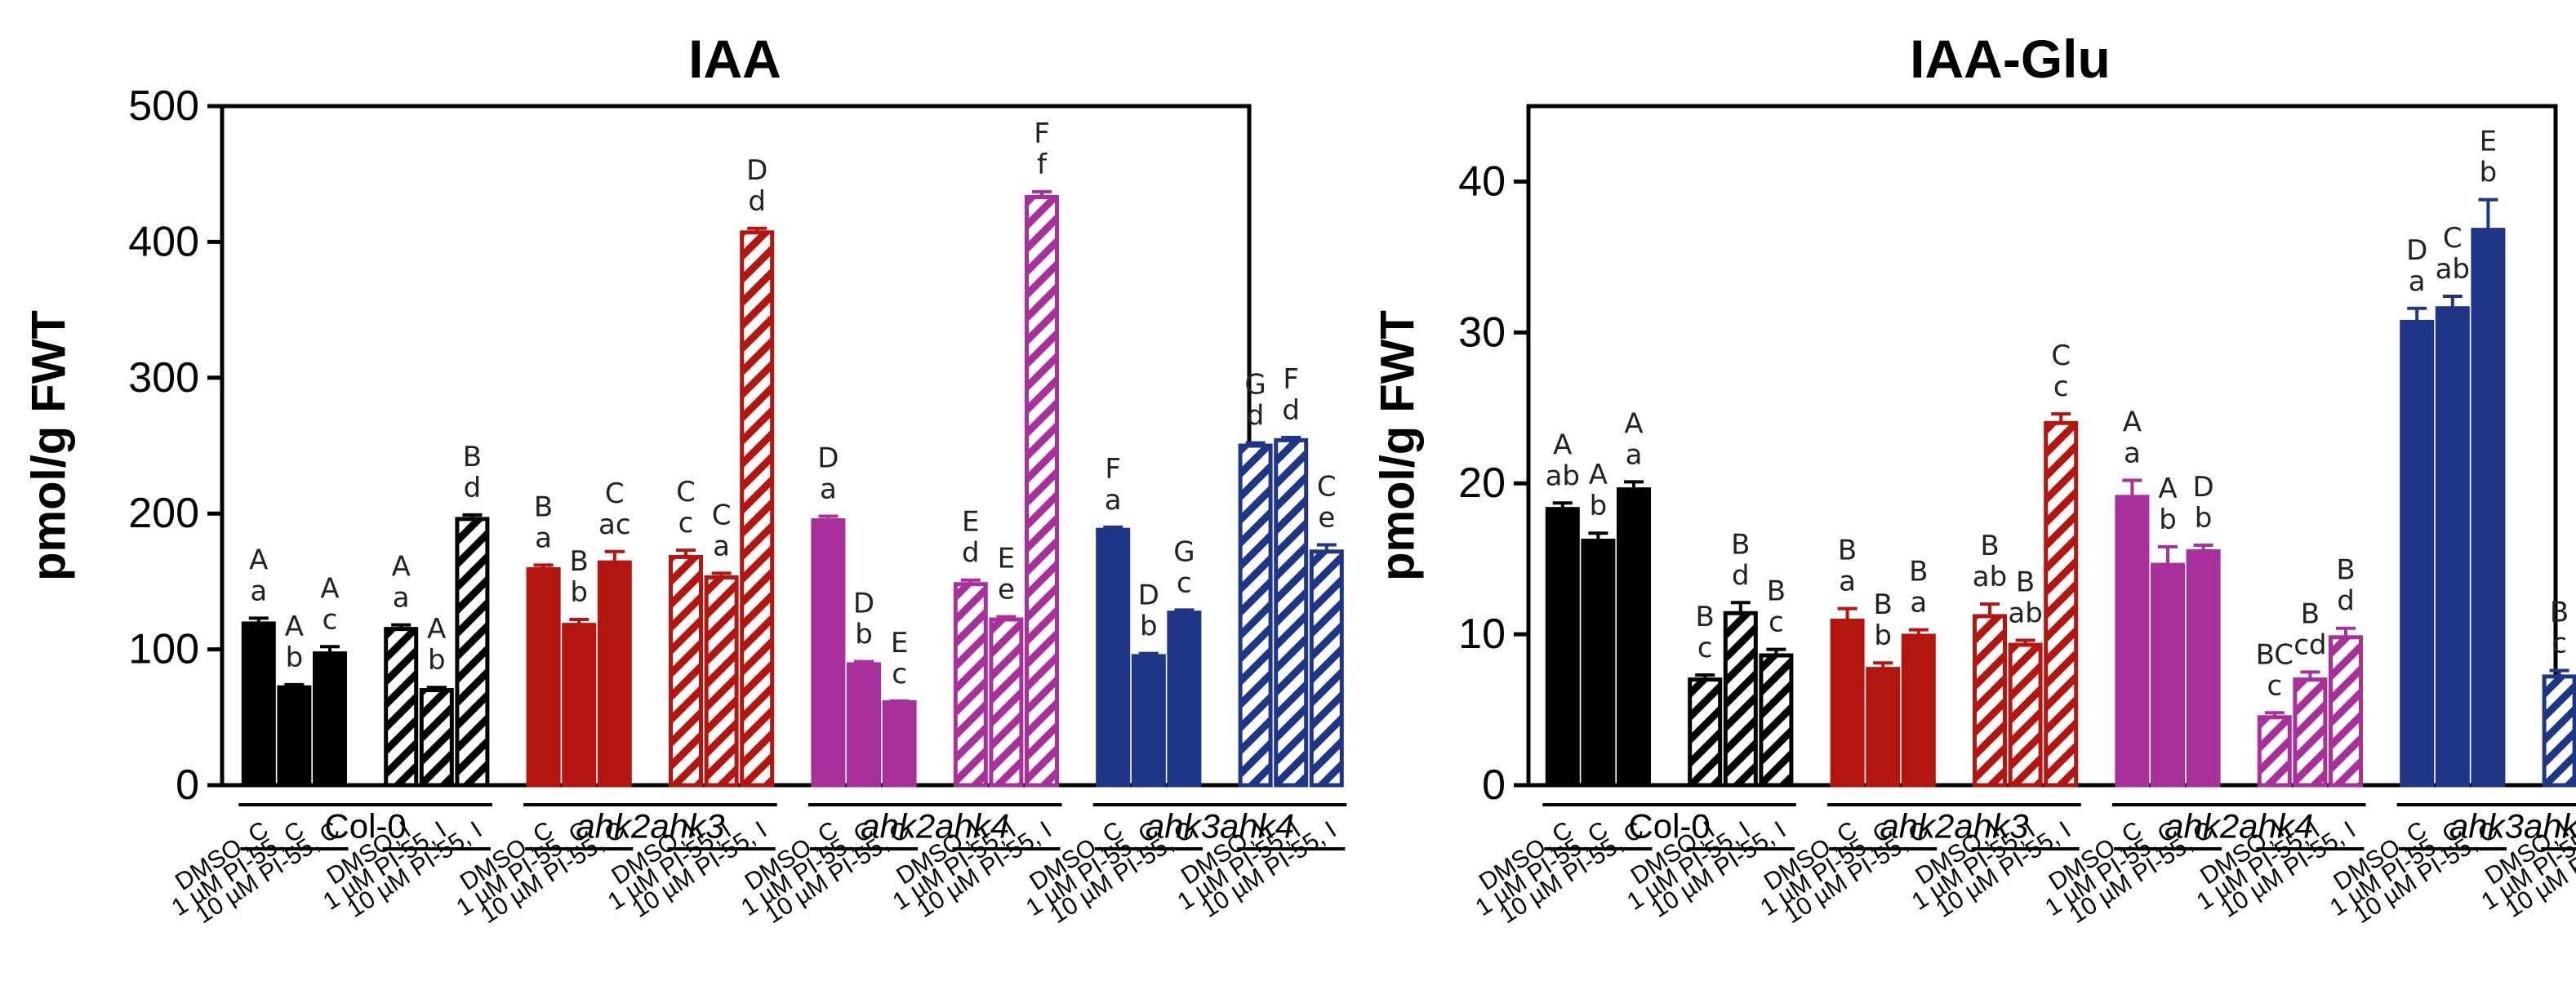 The image size is (2576, 1008). What do you see at coordinates (2132, 641) in the screenshot?
I see `bar-ahk2ahk4-dmso-c` at bounding box center [2132, 641].